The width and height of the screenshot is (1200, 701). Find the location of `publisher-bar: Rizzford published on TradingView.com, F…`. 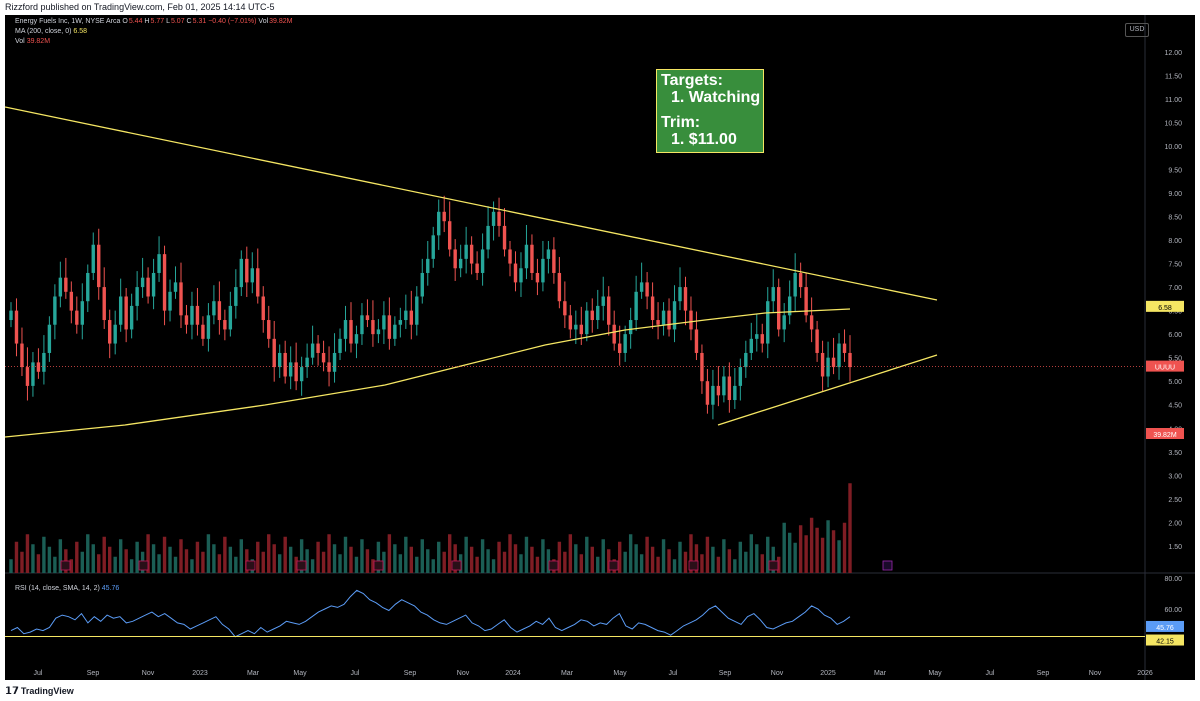

publisher-bar: Rizzford published on TradingView.com, F… is located at coordinates (600, 7).